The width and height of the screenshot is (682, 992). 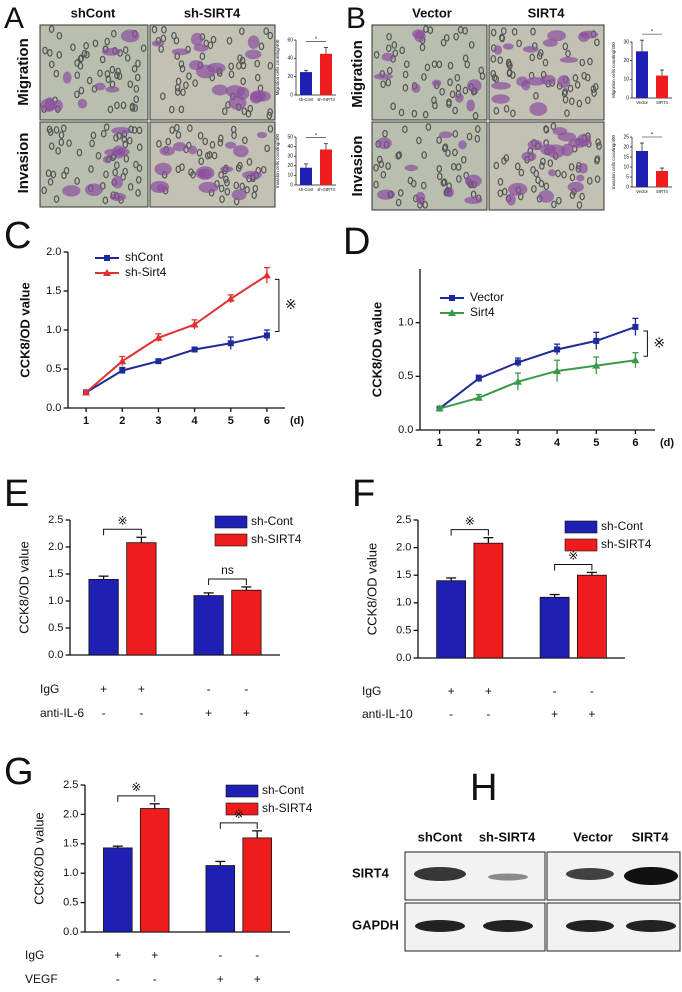 What do you see at coordinates (231, 522) in the screenshot?
I see `legend-swatch` at bounding box center [231, 522].